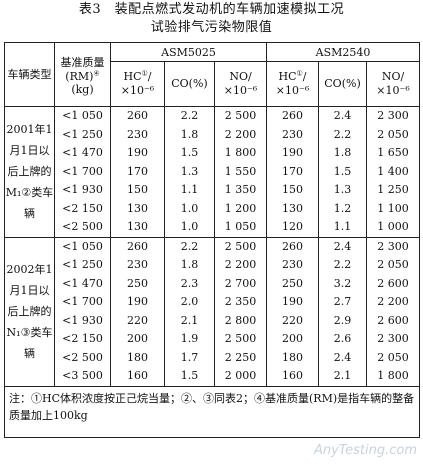 This screenshot has height=464, width=423. What do you see at coordinates (189, 338) in the screenshot?
I see `table-cell-value: 1.9` at bounding box center [189, 338].